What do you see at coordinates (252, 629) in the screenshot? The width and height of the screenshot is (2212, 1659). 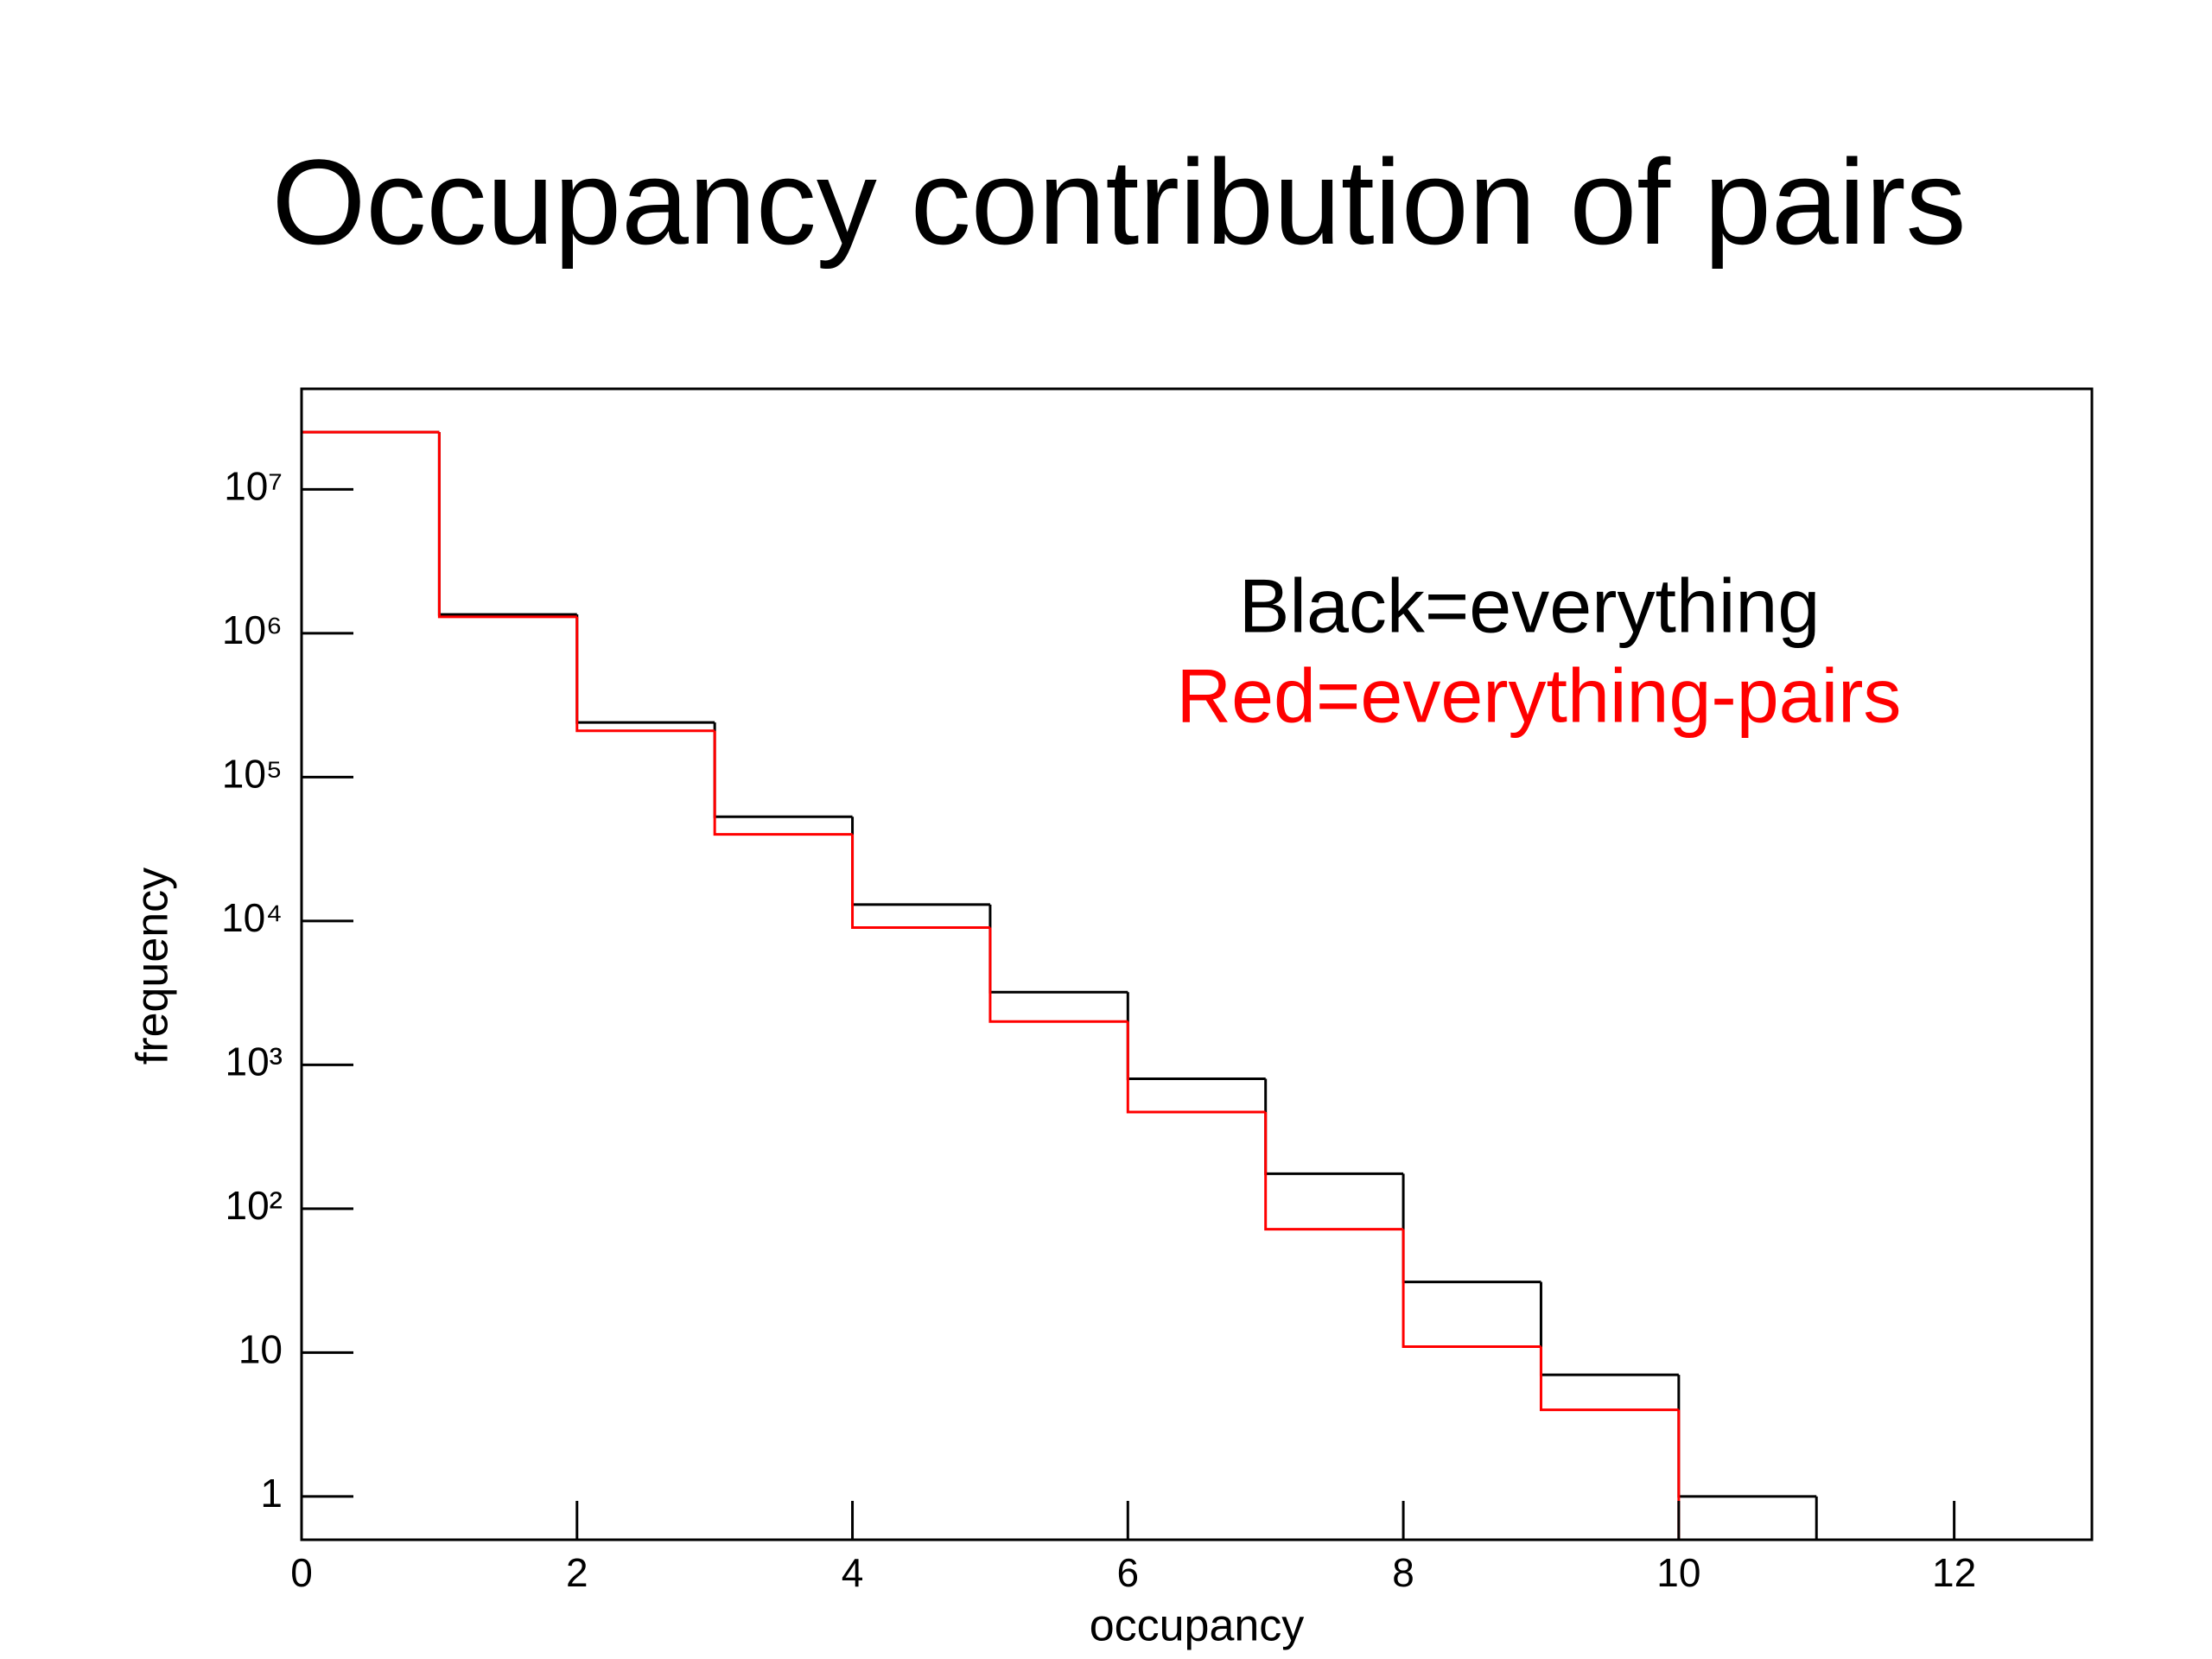 I see `y-tick-label: 10⁶` at bounding box center [252, 629].